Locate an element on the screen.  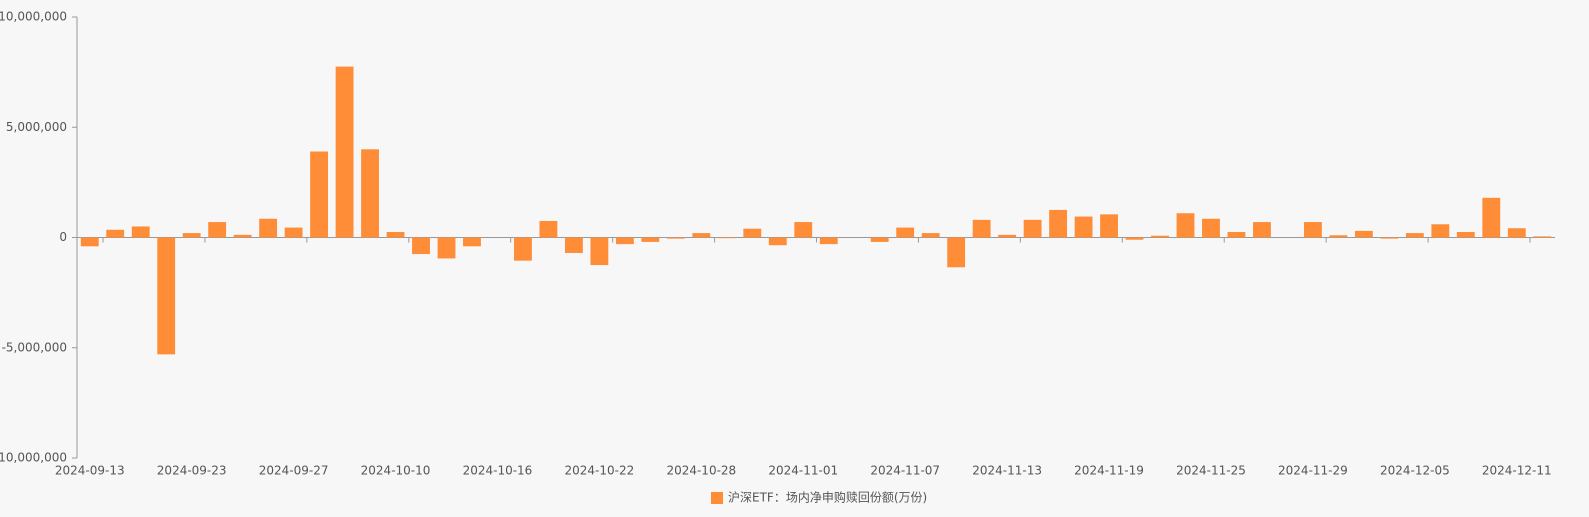
x-tick-label: 2024-11-25 is located at coordinates (1211, 471).